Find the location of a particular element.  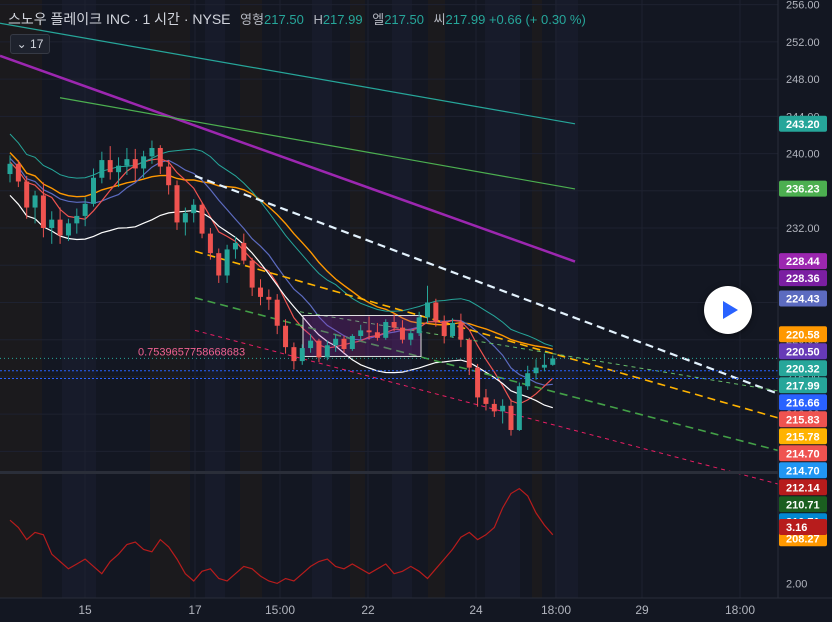

open-value: 217.50 is located at coordinates (284, 19).